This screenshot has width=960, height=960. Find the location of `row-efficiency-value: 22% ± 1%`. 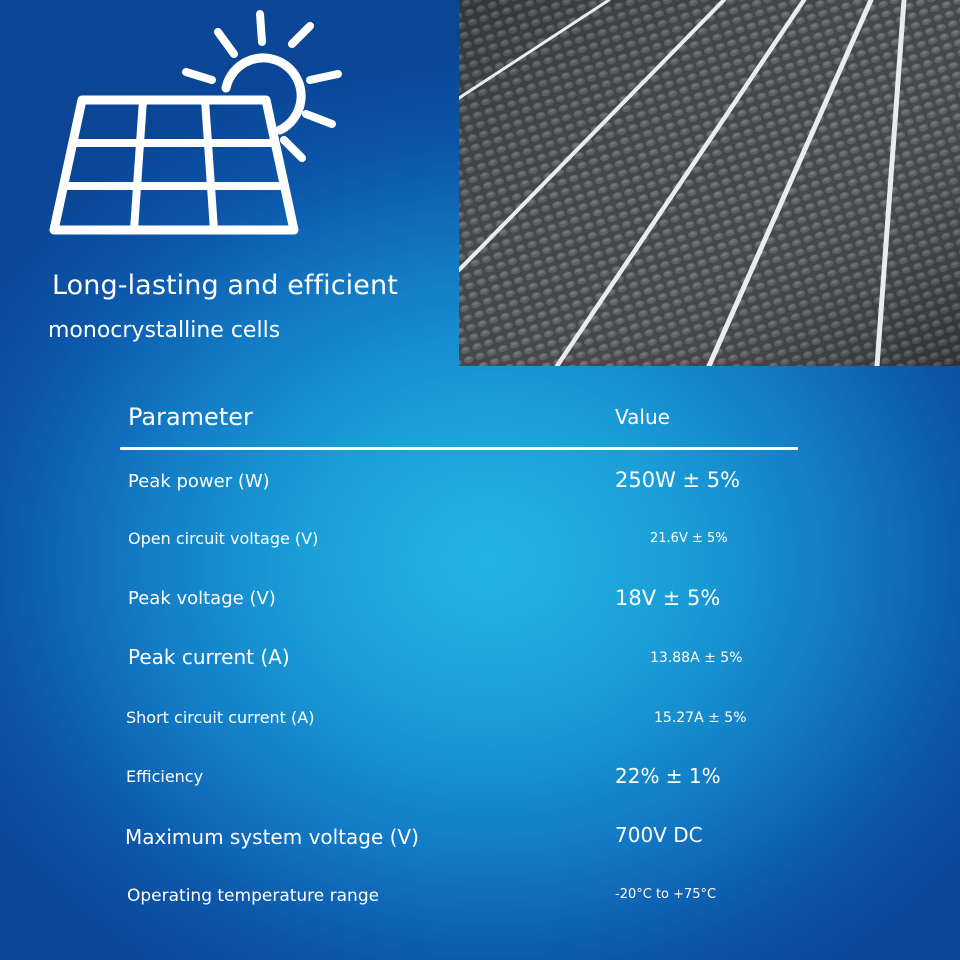

row-efficiency-value: 22% ± 1% is located at coordinates (668, 776).